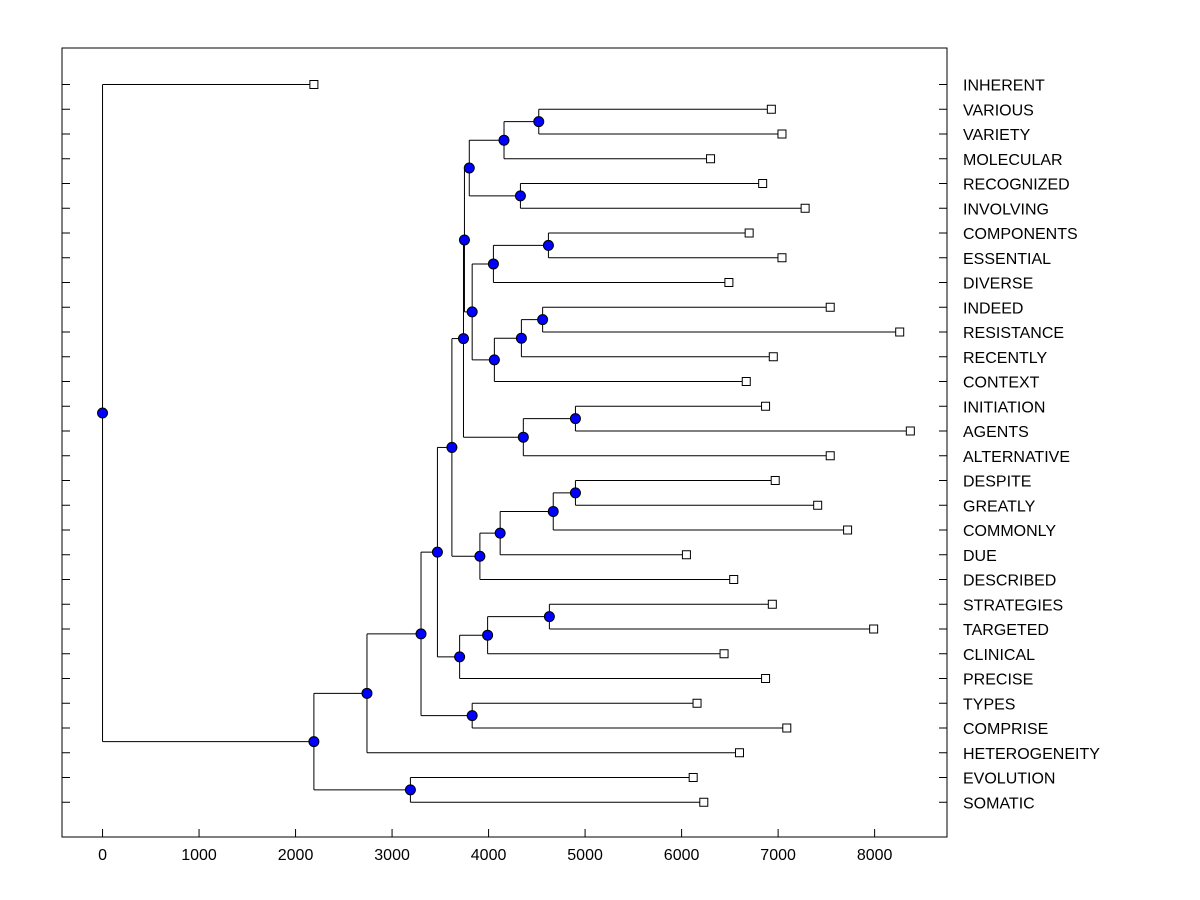 The width and height of the screenshot is (1200, 900). What do you see at coordinates (1016, 185) in the screenshot?
I see `leaf-label-recognized: RECOGNIZED` at bounding box center [1016, 185].